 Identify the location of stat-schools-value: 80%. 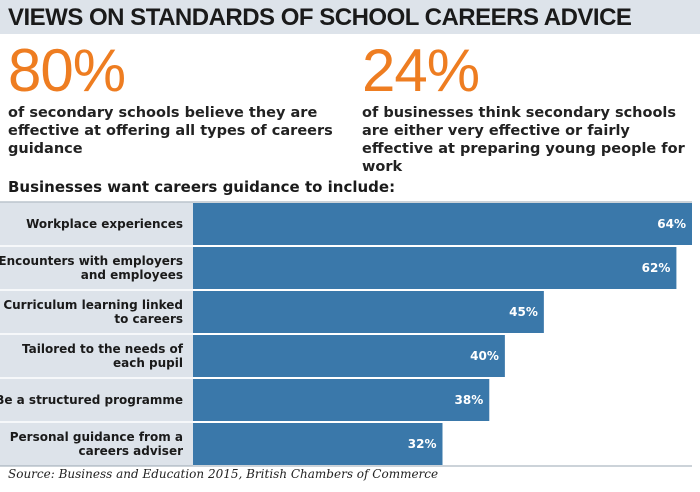
(67, 70).